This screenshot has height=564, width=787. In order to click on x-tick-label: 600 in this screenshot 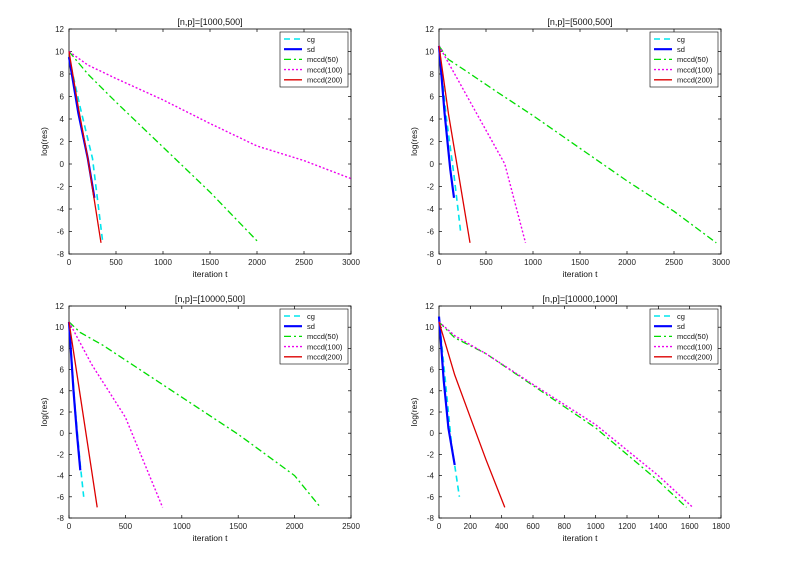, I will do `click(533, 526)`.